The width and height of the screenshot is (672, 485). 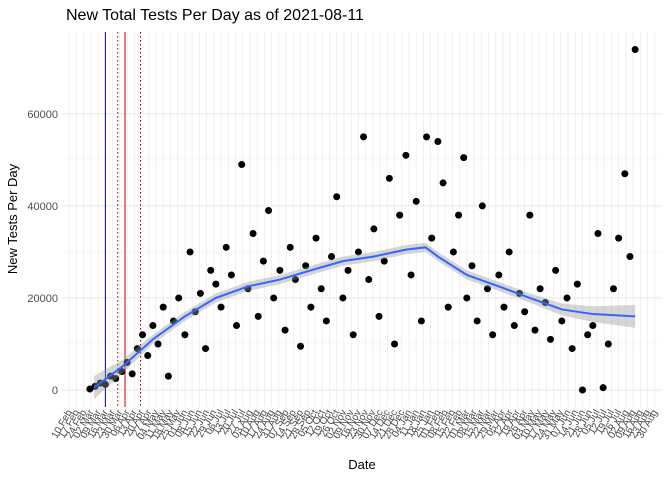 I want to click on y-axis-title: New Tests Per Day, so click(x=12, y=218).